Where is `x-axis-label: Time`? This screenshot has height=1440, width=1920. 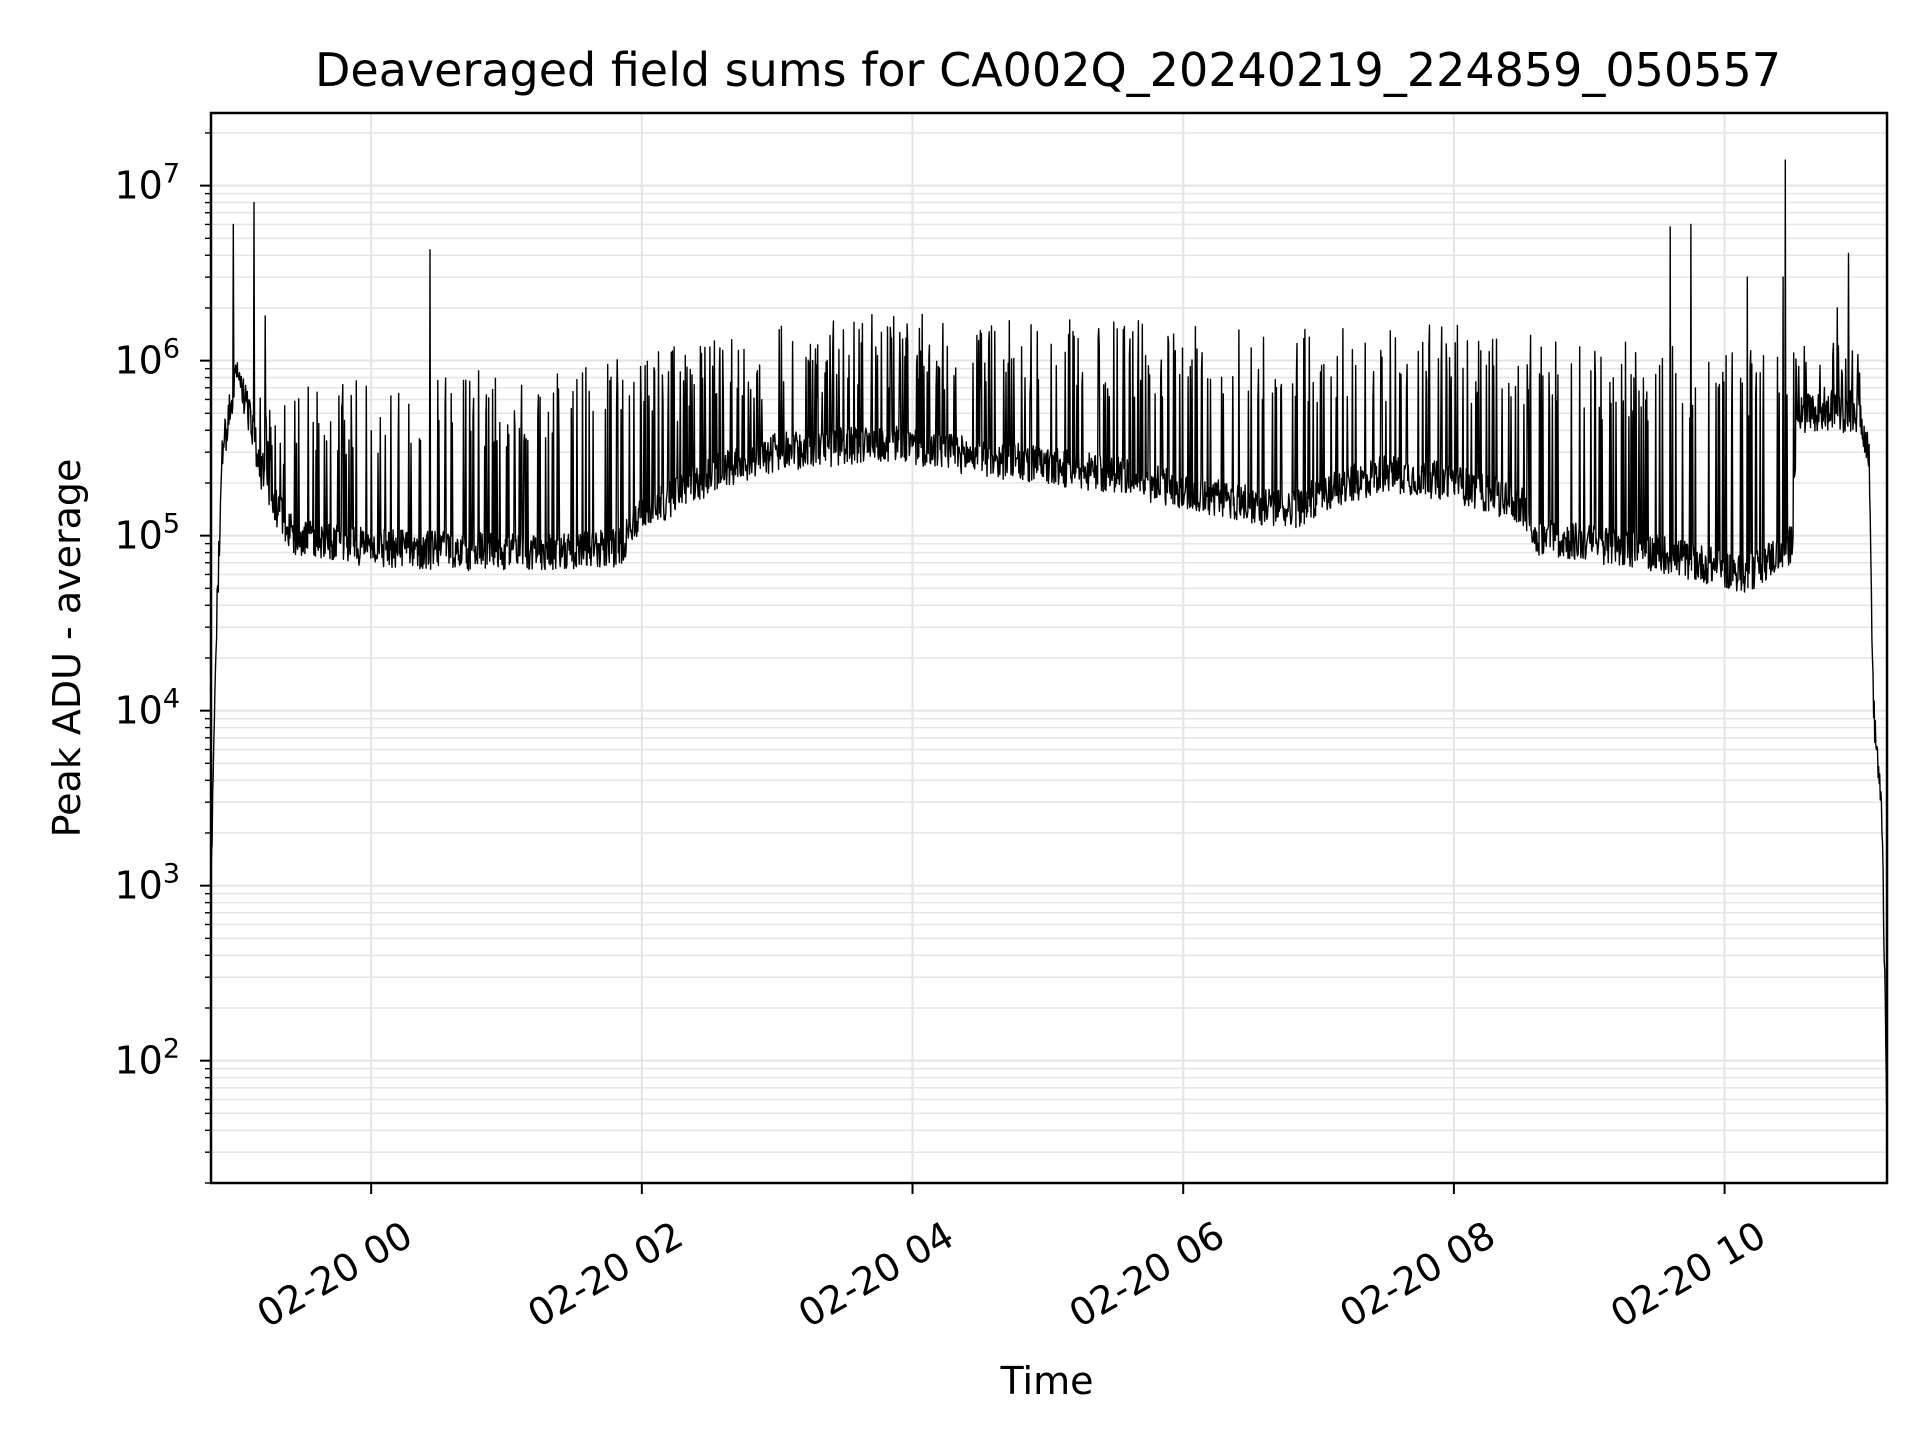 x-axis-label: Time is located at coordinates (1047, 1381).